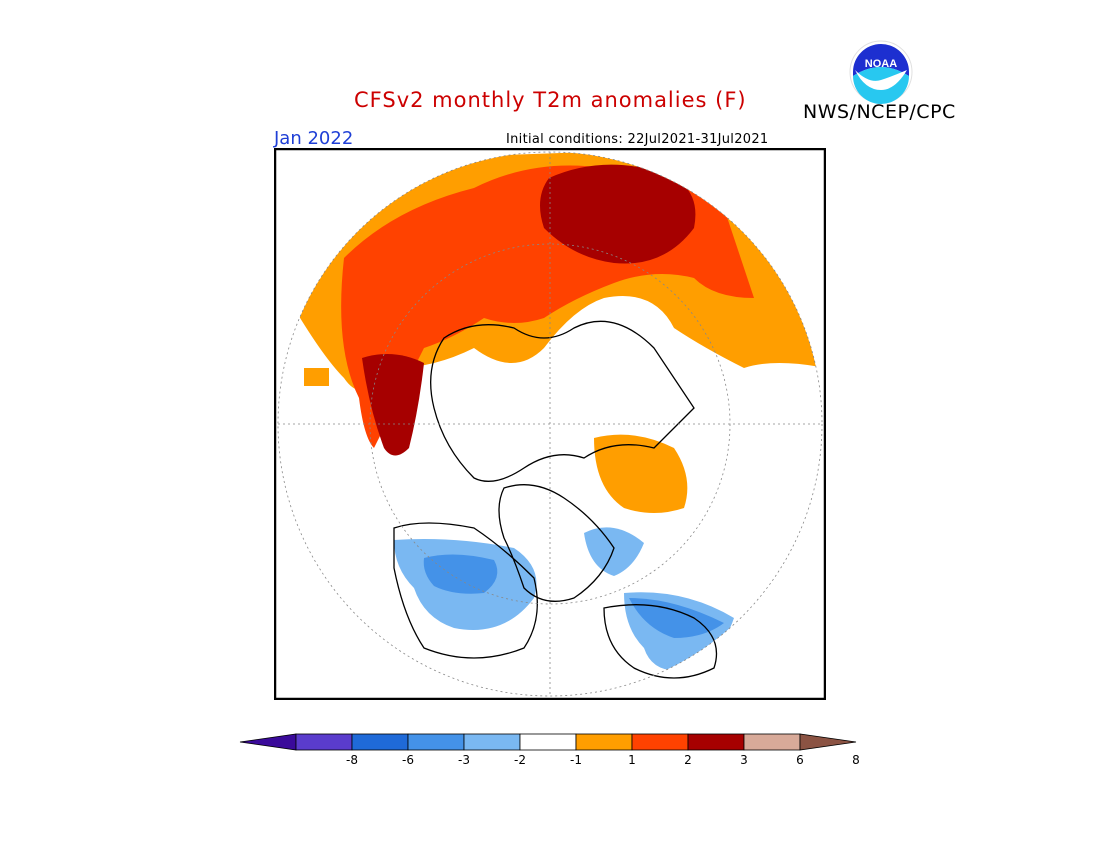 The height and width of the screenshot is (850, 1100). What do you see at coordinates (800, 760) in the screenshot?
I see `colorbar-tick-label: 6` at bounding box center [800, 760].